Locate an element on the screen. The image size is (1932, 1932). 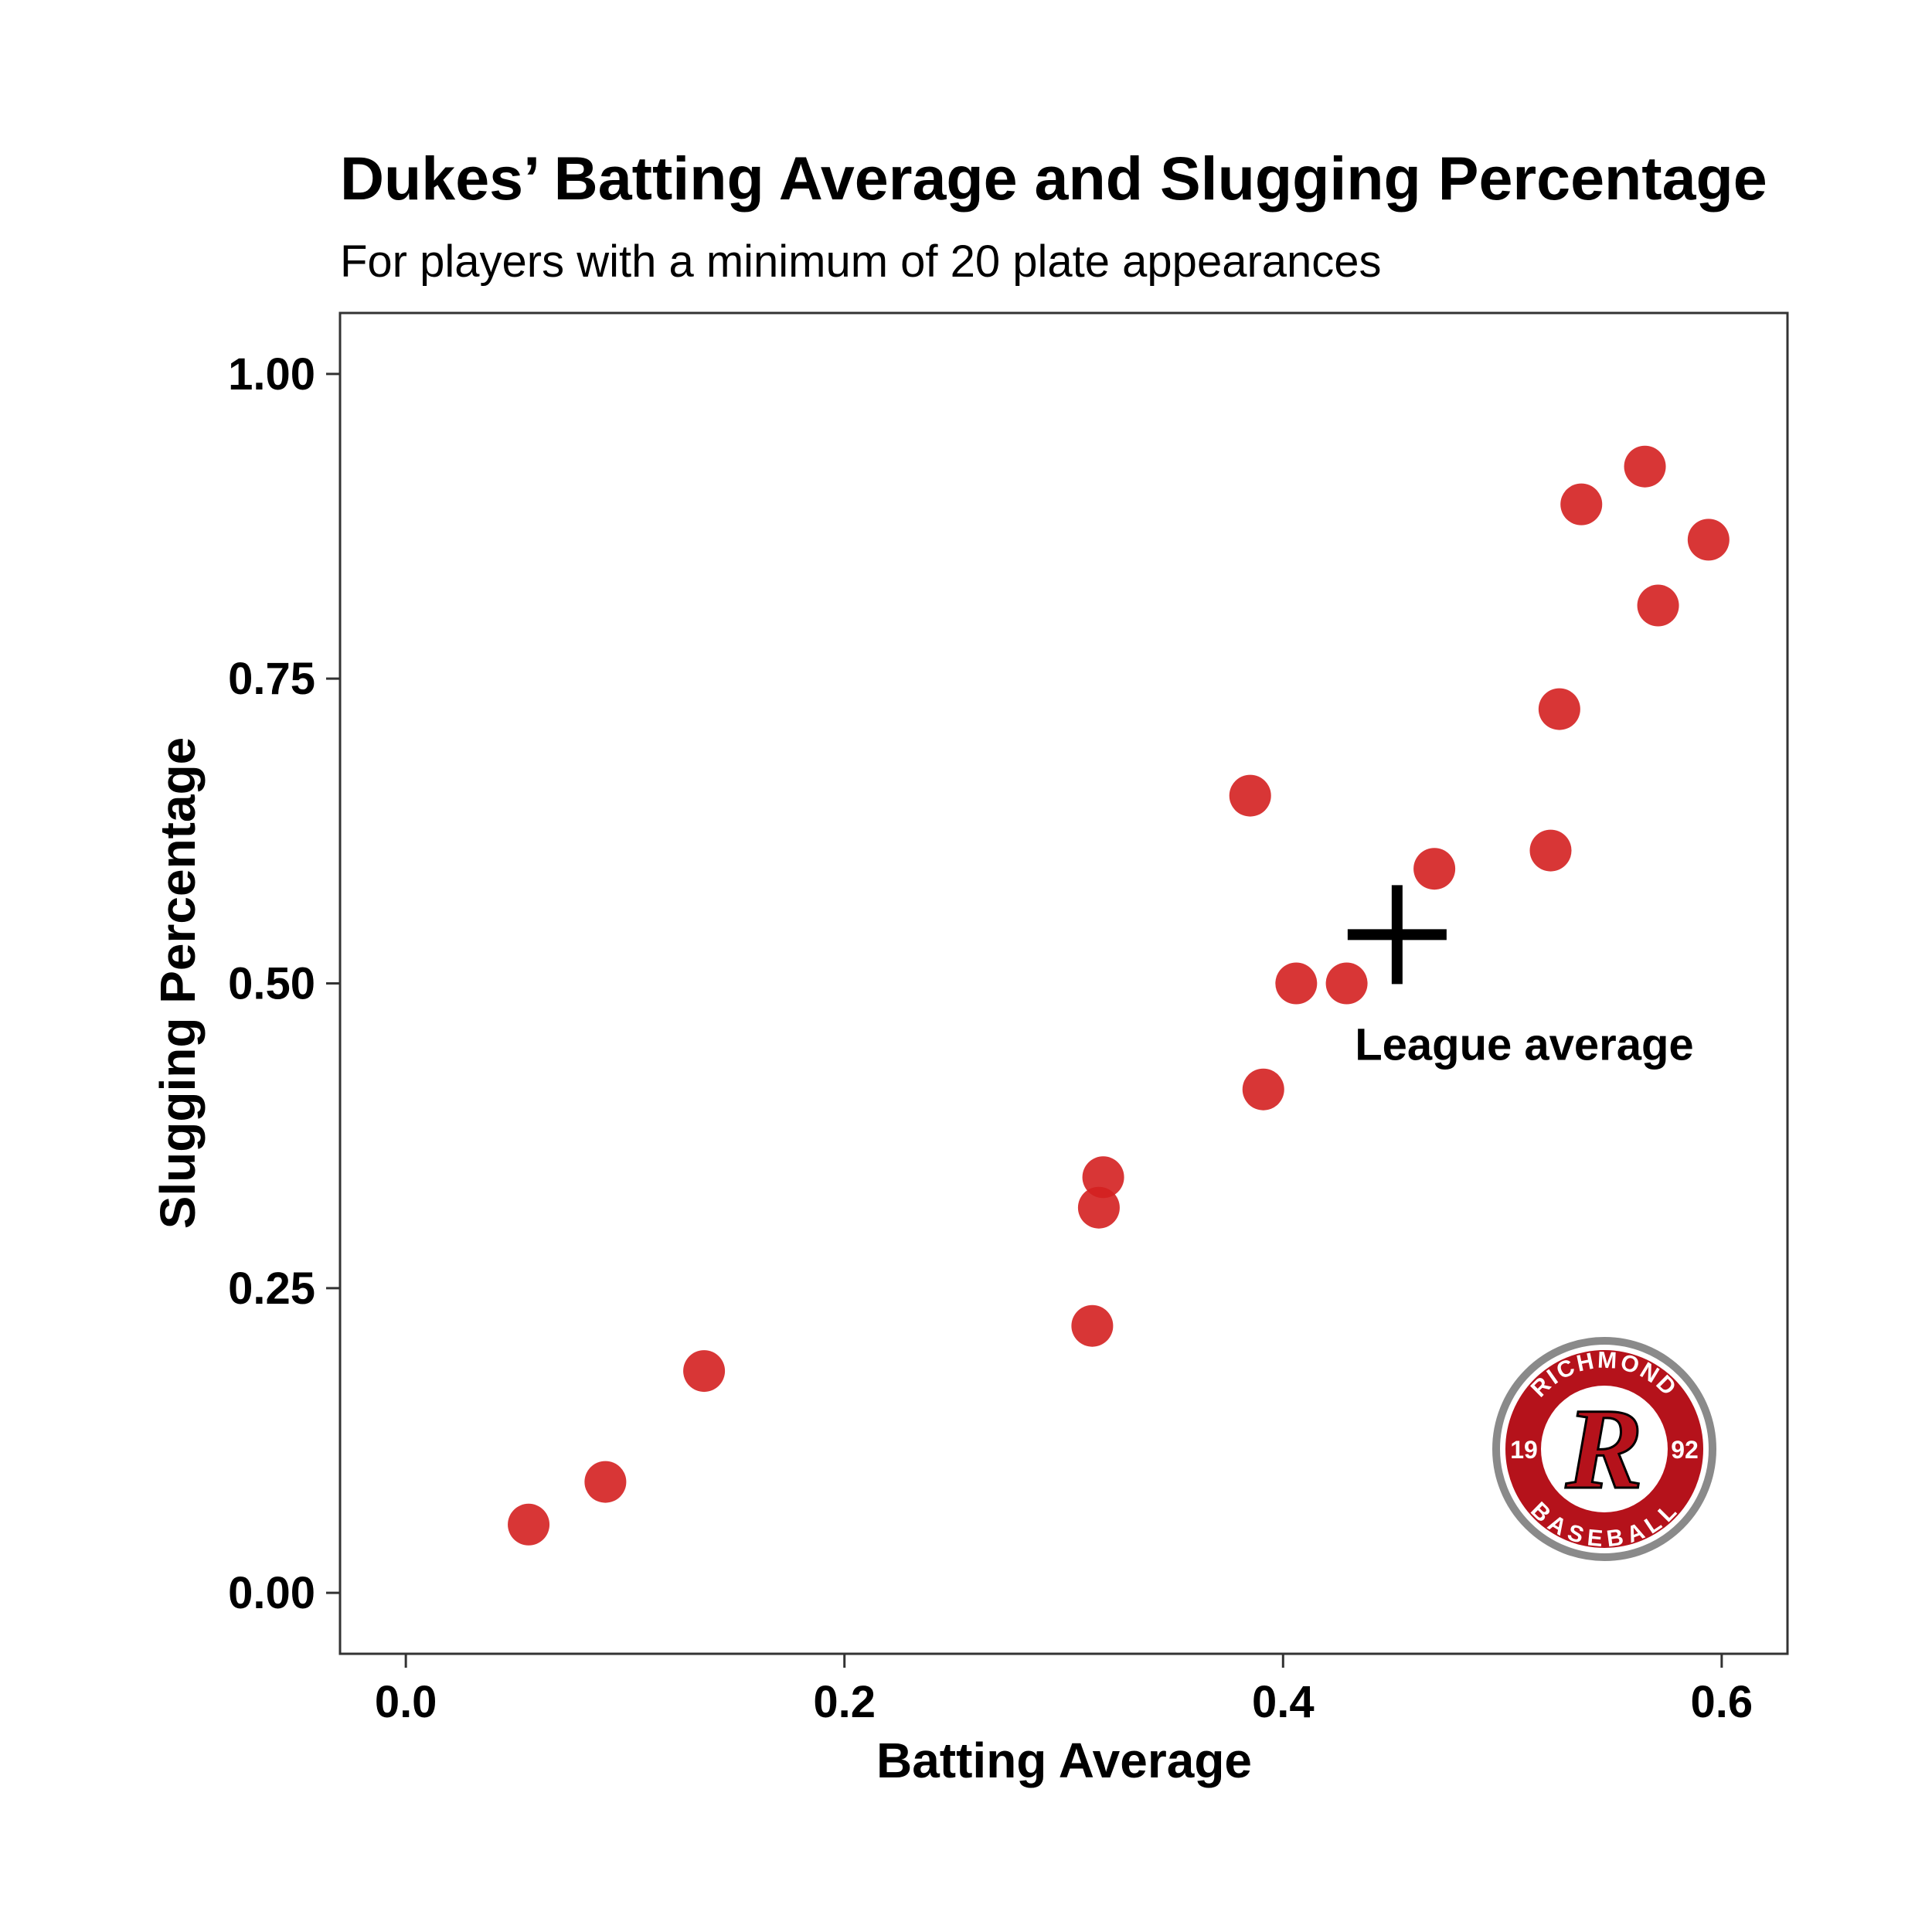
league-average-label: League average is located at coordinates (1524, 1044).